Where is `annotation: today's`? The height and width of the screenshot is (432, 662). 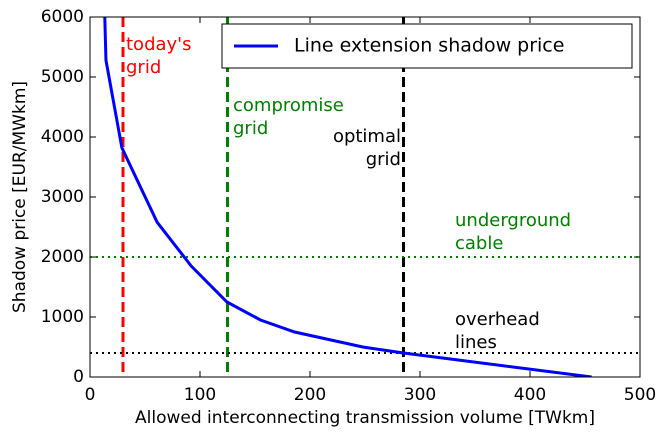 annotation: today's is located at coordinates (159, 44).